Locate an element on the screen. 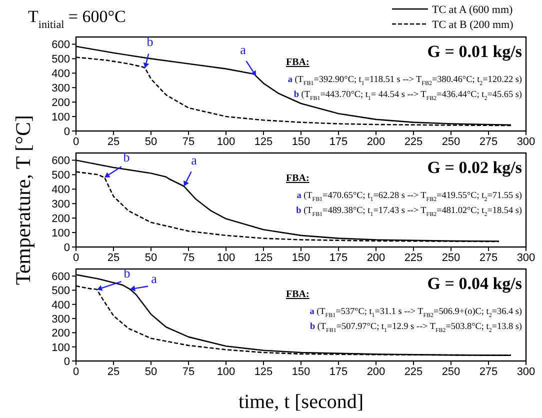 This screenshot has height=418, width=542. text: a (T$_{FB1}$=537°C; t$_{1}$=31.1 s --> T$_{FB2}$=506.9+(o)C; t$_{2}$=36.4 s) is located at coordinates (416, 312).